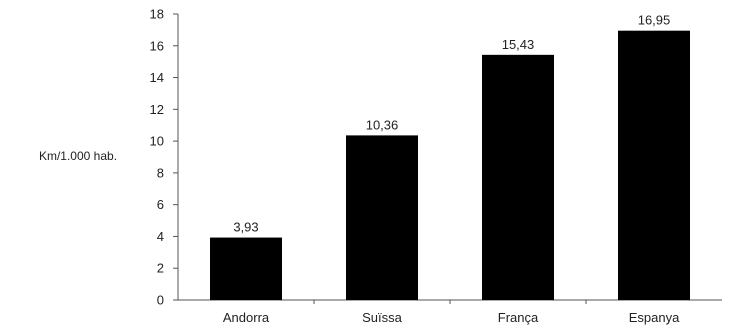  Describe the element at coordinates (78, 156) in the screenshot. I see `y-axis-title: Km/1.000 hab.` at that location.